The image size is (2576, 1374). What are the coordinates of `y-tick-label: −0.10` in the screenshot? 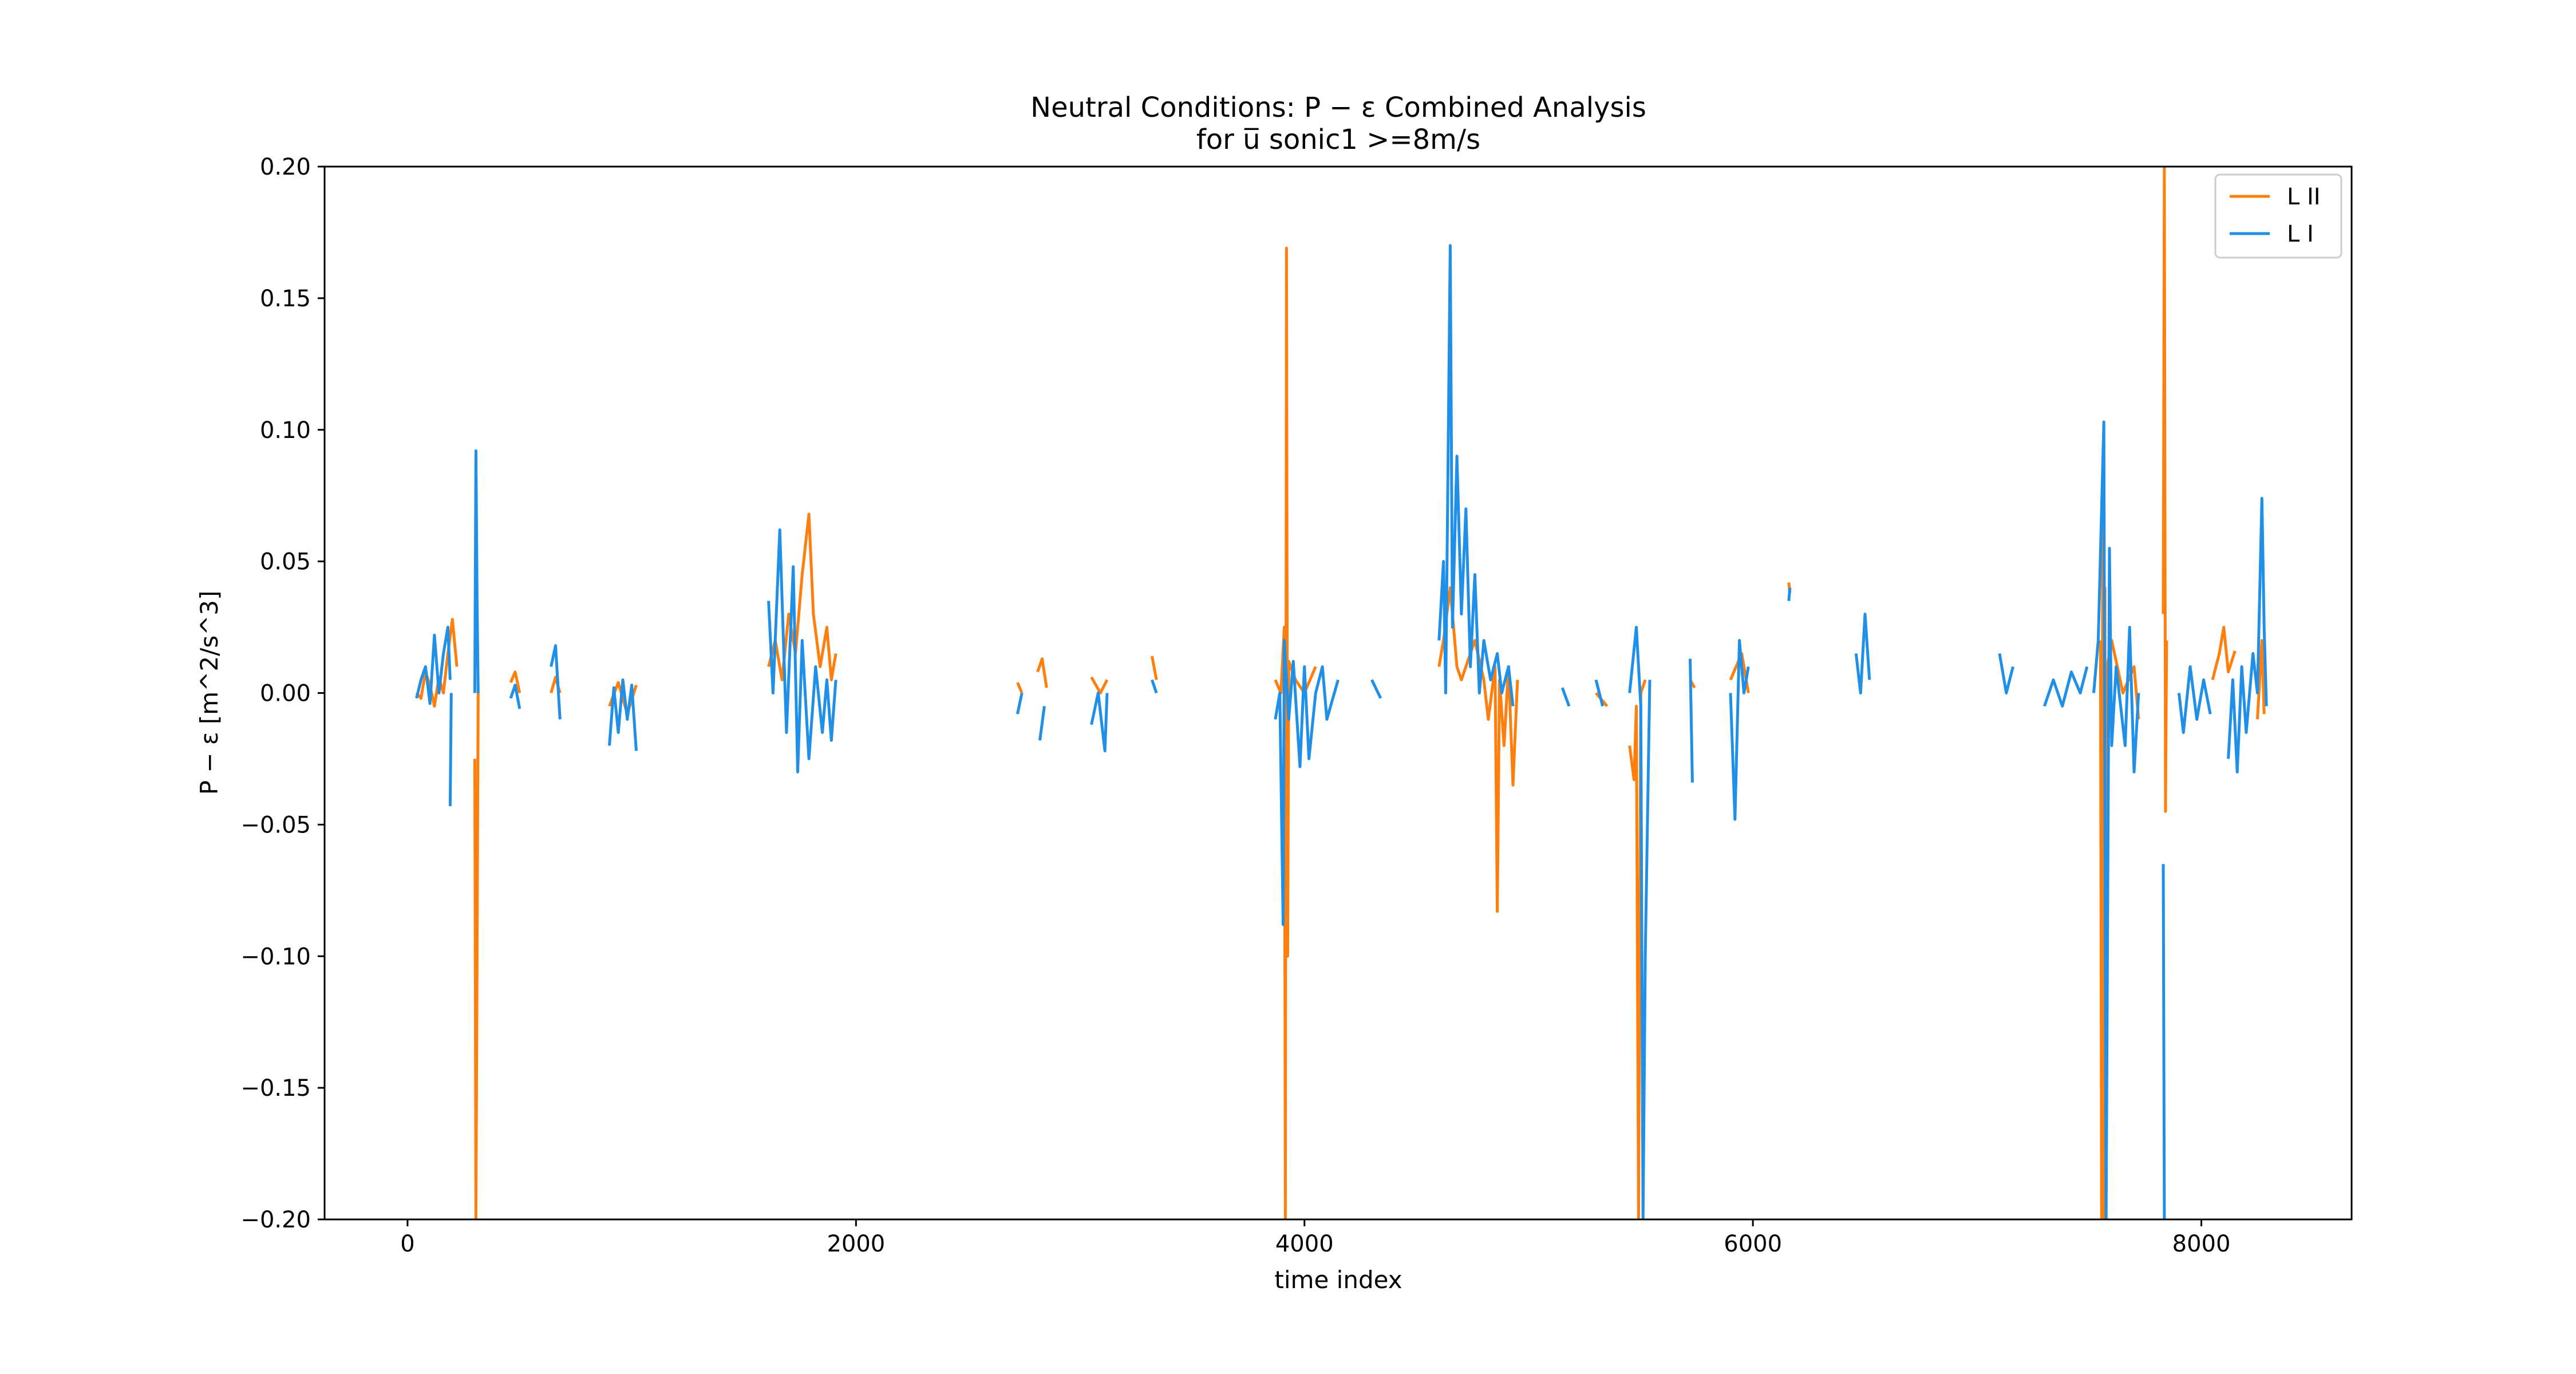 It's located at (275, 956).